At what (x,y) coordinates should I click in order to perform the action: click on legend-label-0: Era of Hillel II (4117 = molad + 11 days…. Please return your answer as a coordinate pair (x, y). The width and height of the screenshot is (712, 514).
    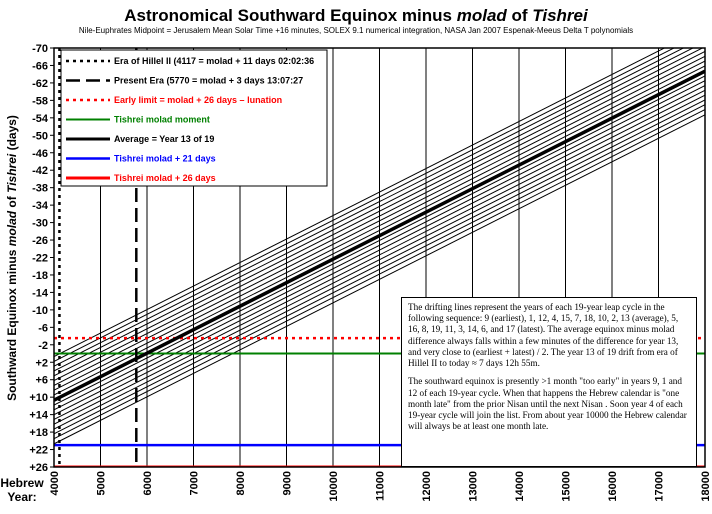
    Looking at the image, I should click on (214, 61).